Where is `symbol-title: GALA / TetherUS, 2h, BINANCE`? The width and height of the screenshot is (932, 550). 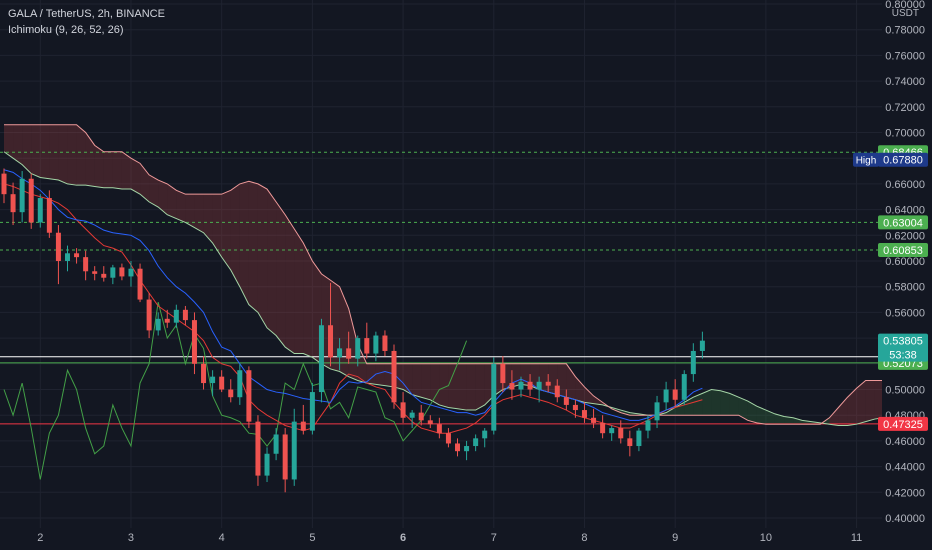 symbol-title: GALA / TetherUS, 2h, BINANCE is located at coordinates (86, 14).